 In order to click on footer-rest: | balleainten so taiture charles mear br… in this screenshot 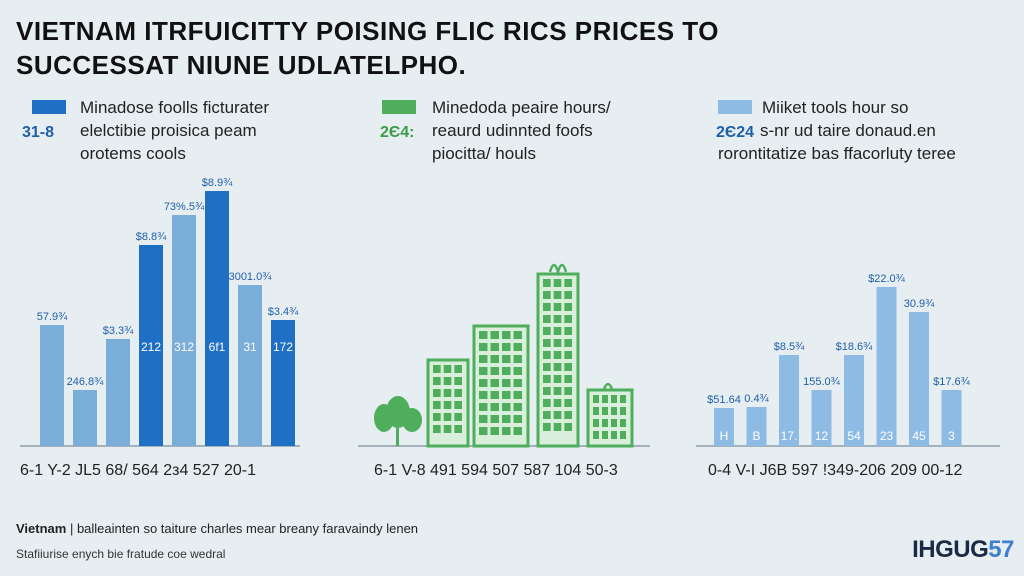, I will do `click(242, 528)`.